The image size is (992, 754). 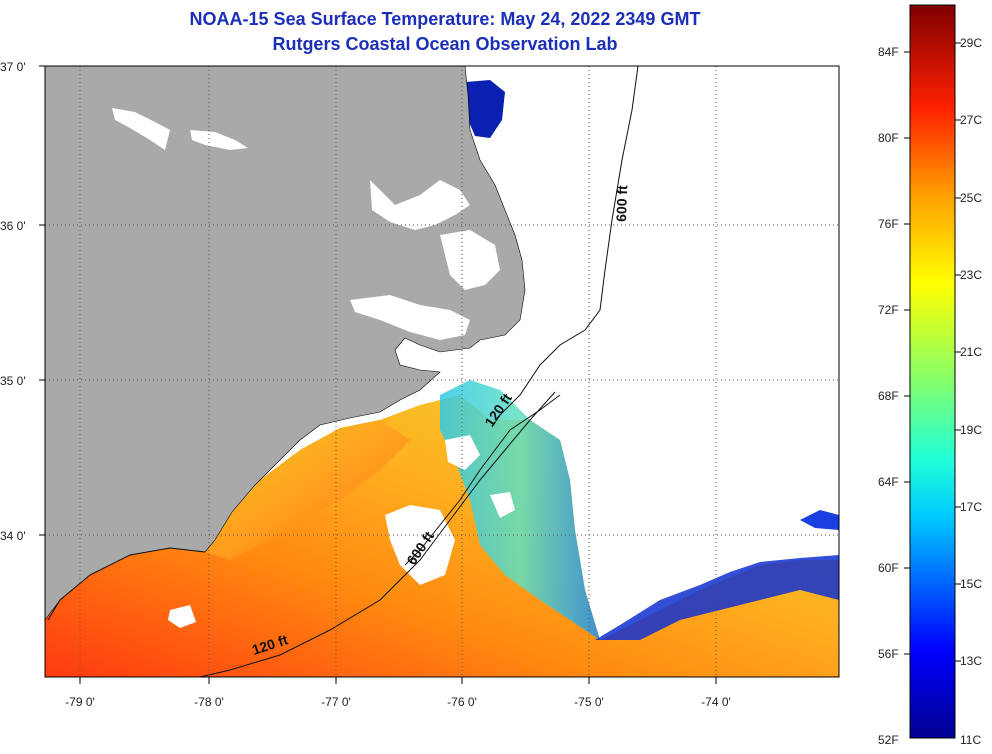 What do you see at coordinates (445, 44) in the screenshot?
I see `chart-subtitle: Rutgers Coastal Ocean Observation Lab` at bounding box center [445, 44].